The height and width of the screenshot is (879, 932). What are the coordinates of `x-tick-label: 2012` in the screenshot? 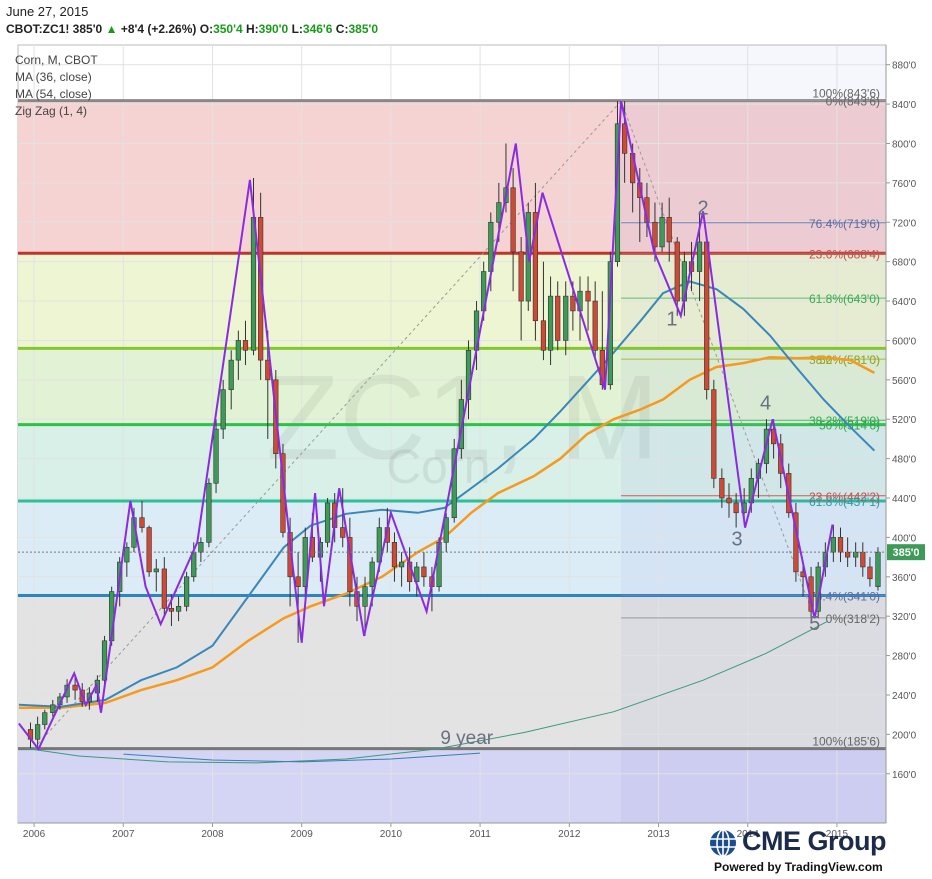 It's located at (569, 834).